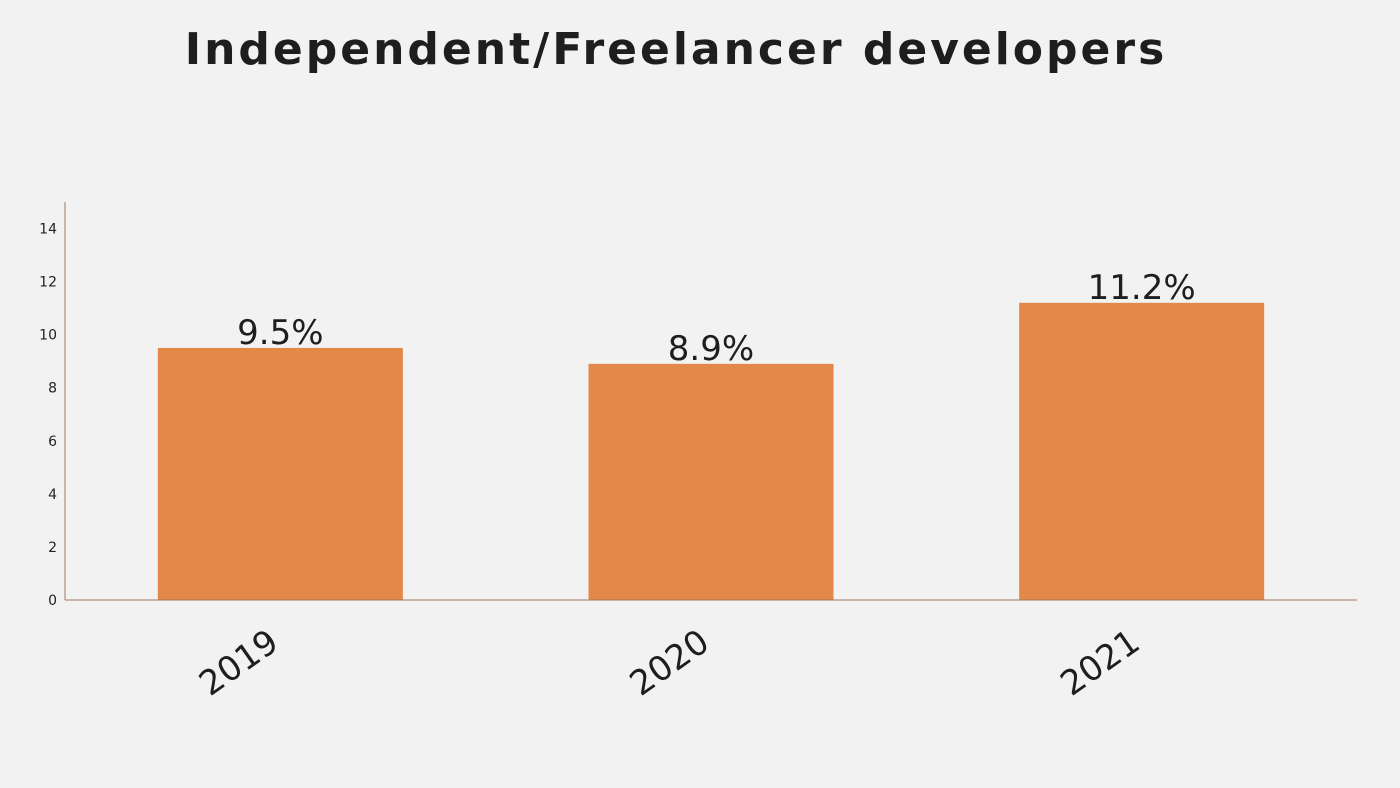 The image size is (1400, 788). What do you see at coordinates (52, 405) in the screenshot?
I see `y-axis: 0 2 4 6 8 10 12 14` at bounding box center [52, 405].